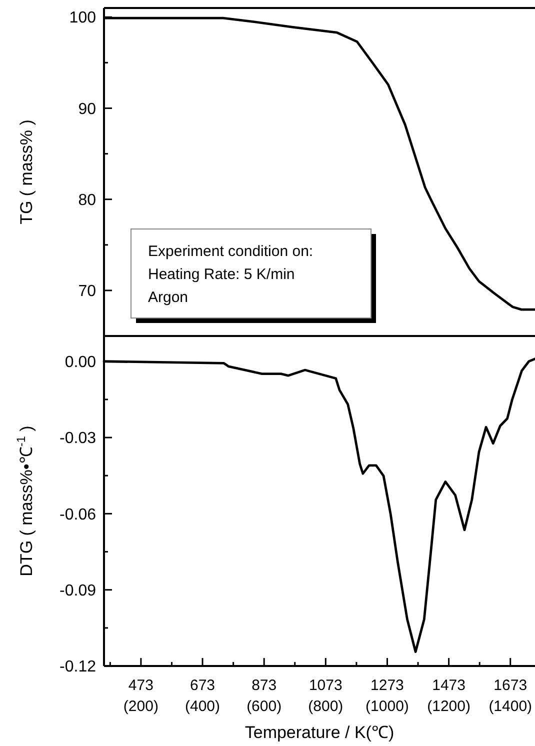 This screenshot has width=535, height=746. Describe the element at coordinates (80, 362) in the screenshot. I see `y-tick-label: 0.00` at that location.